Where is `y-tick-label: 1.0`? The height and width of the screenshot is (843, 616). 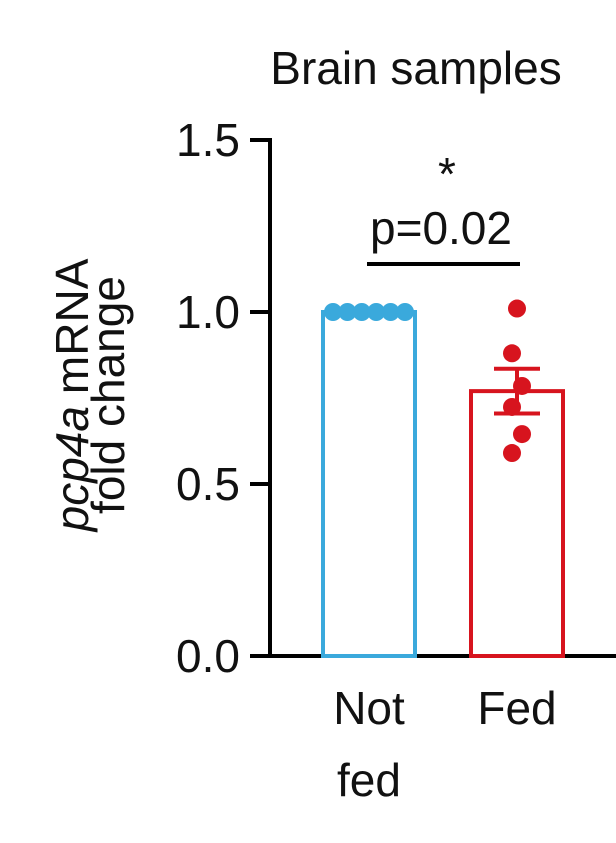
y-tick-label: 1.0 is located at coordinates (208, 312).